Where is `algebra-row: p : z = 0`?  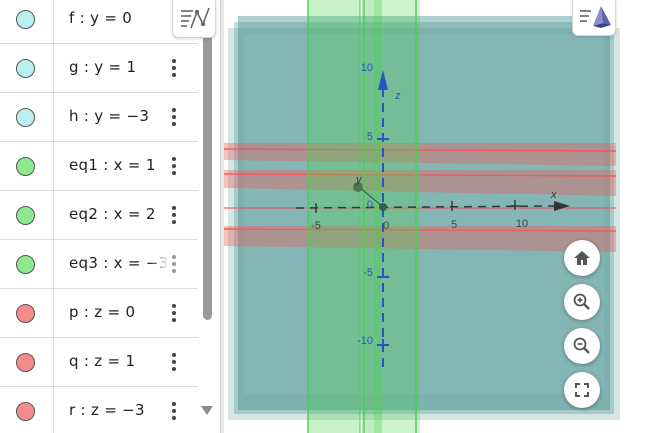
algebra-row: p : z = 0 is located at coordinates (99, 313).